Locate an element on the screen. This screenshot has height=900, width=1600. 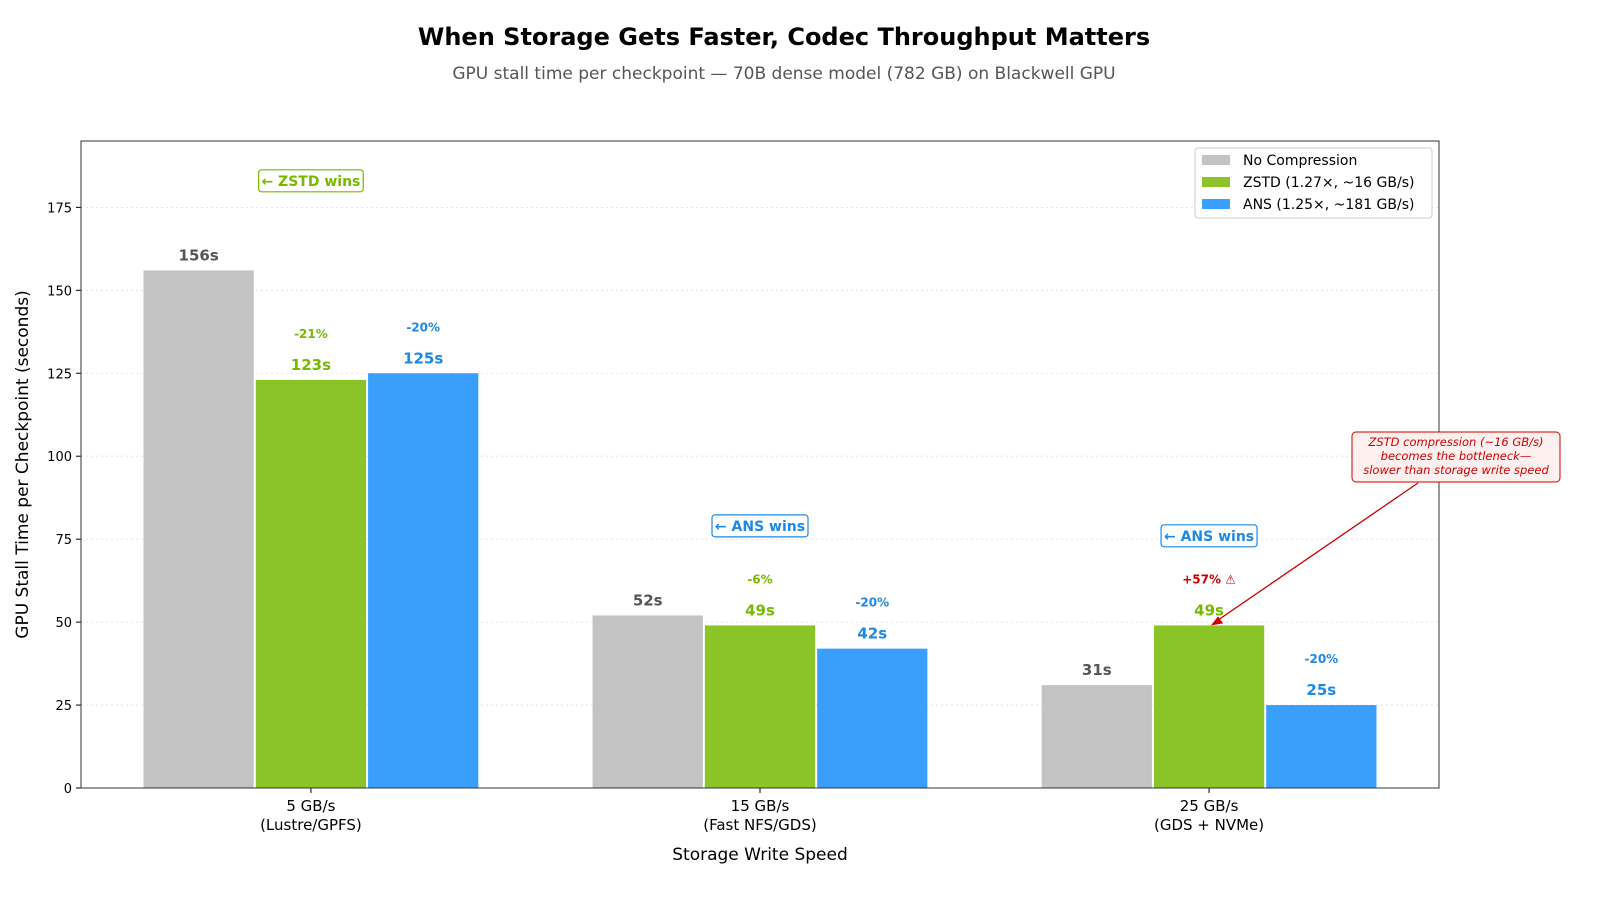
legend-label: ZSTD (1.27×, ~16 GB/s) is located at coordinates (1328, 183).